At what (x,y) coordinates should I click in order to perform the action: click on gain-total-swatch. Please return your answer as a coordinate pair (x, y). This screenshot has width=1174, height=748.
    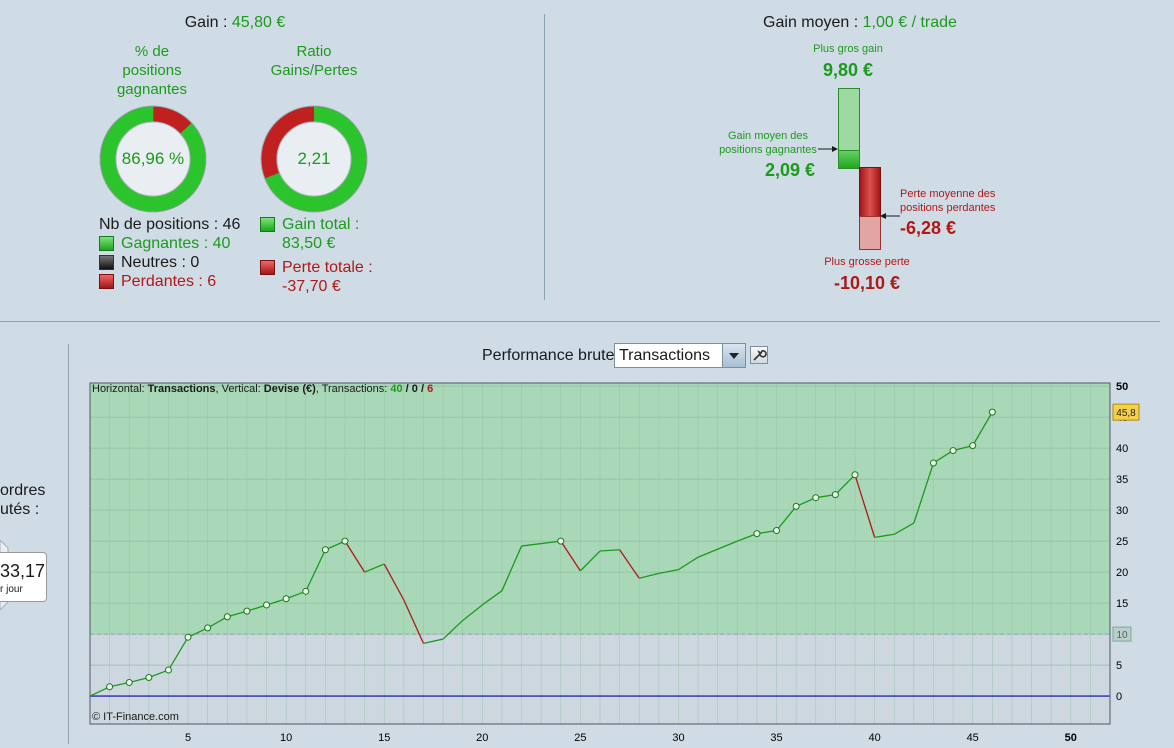
    Looking at the image, I should click on (267, 224).